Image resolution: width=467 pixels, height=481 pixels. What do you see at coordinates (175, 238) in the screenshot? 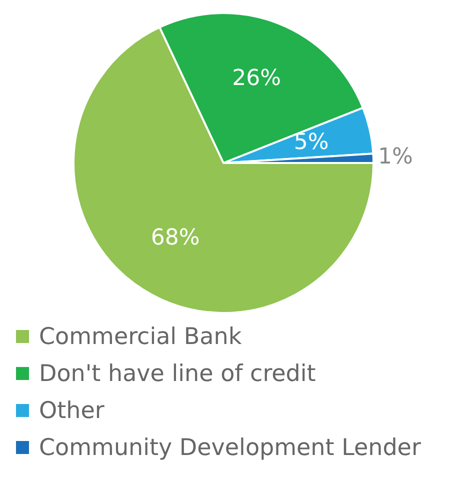
I see `data-label: 68%` at bounding box center [175, 238].